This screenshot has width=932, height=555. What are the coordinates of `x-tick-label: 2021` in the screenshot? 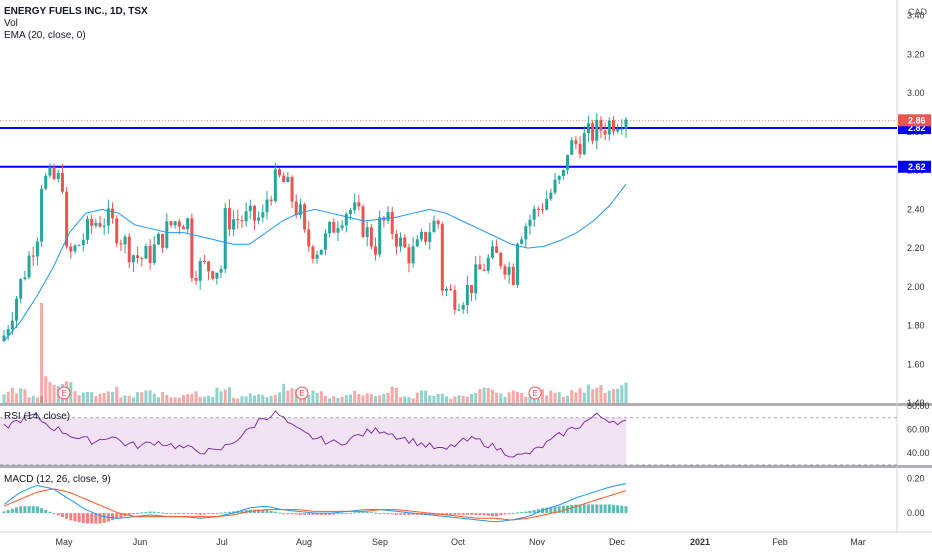 It's located at (700, 542).